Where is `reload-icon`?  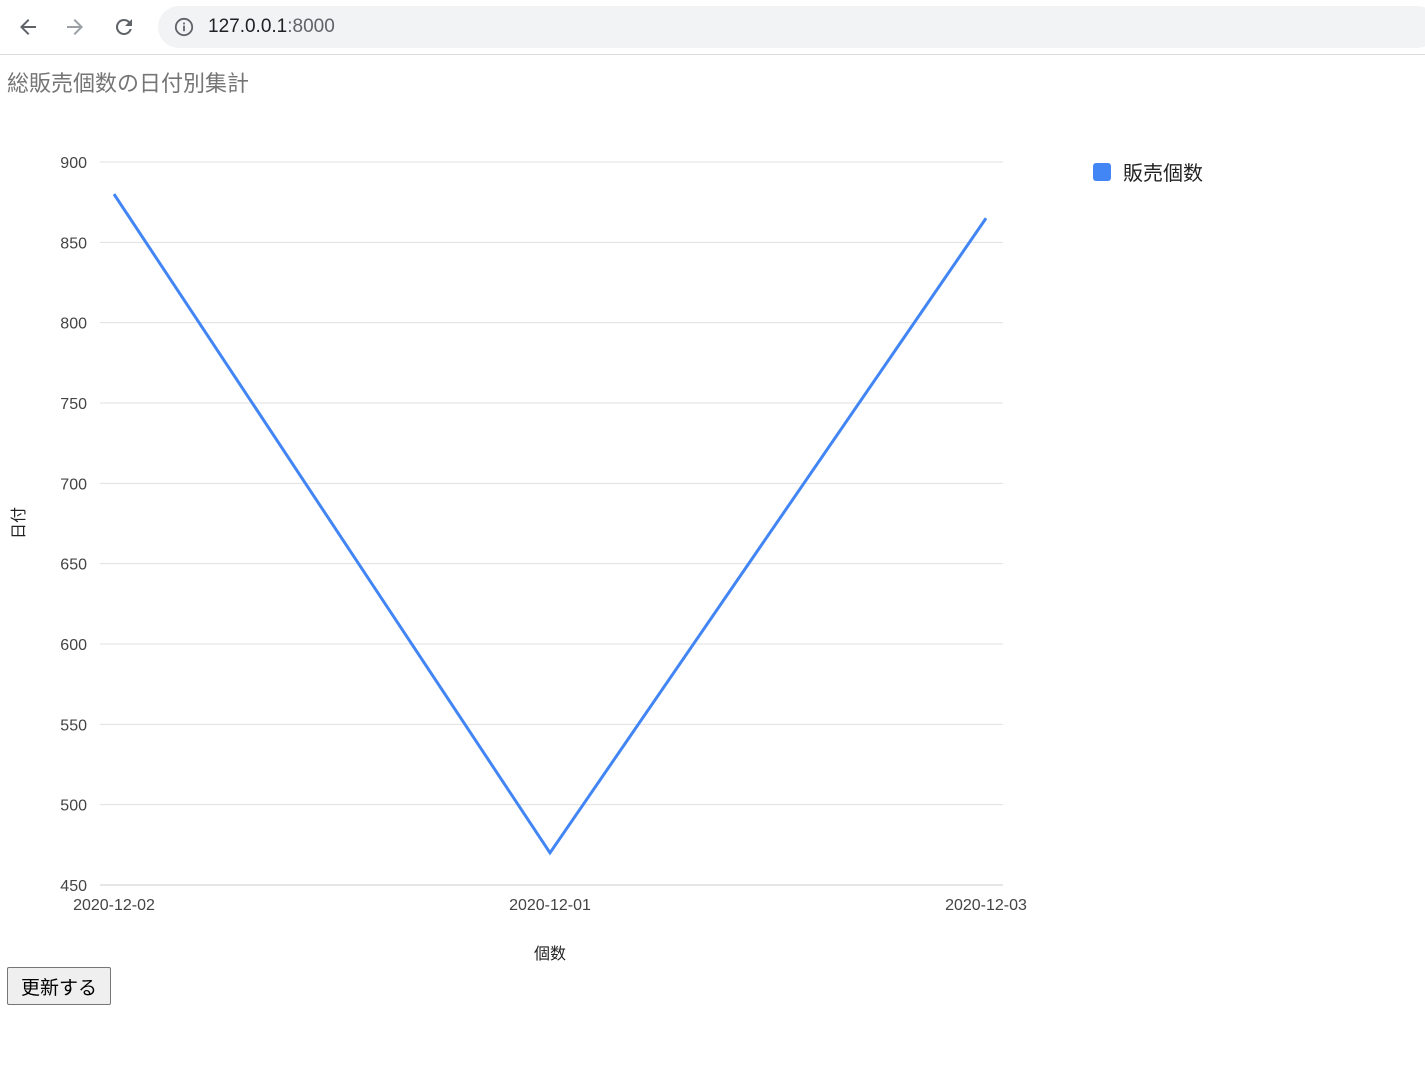
reload-icon is located at coordinates (124, 27).